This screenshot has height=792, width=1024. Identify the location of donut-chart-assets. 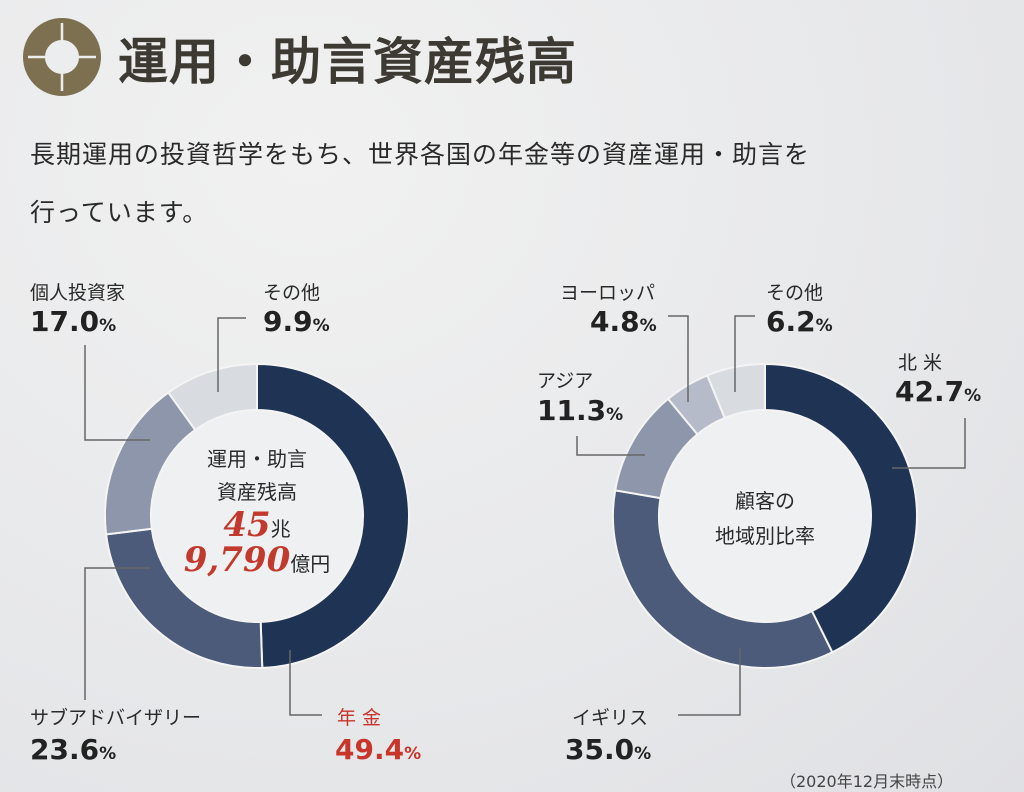
(257, 515).